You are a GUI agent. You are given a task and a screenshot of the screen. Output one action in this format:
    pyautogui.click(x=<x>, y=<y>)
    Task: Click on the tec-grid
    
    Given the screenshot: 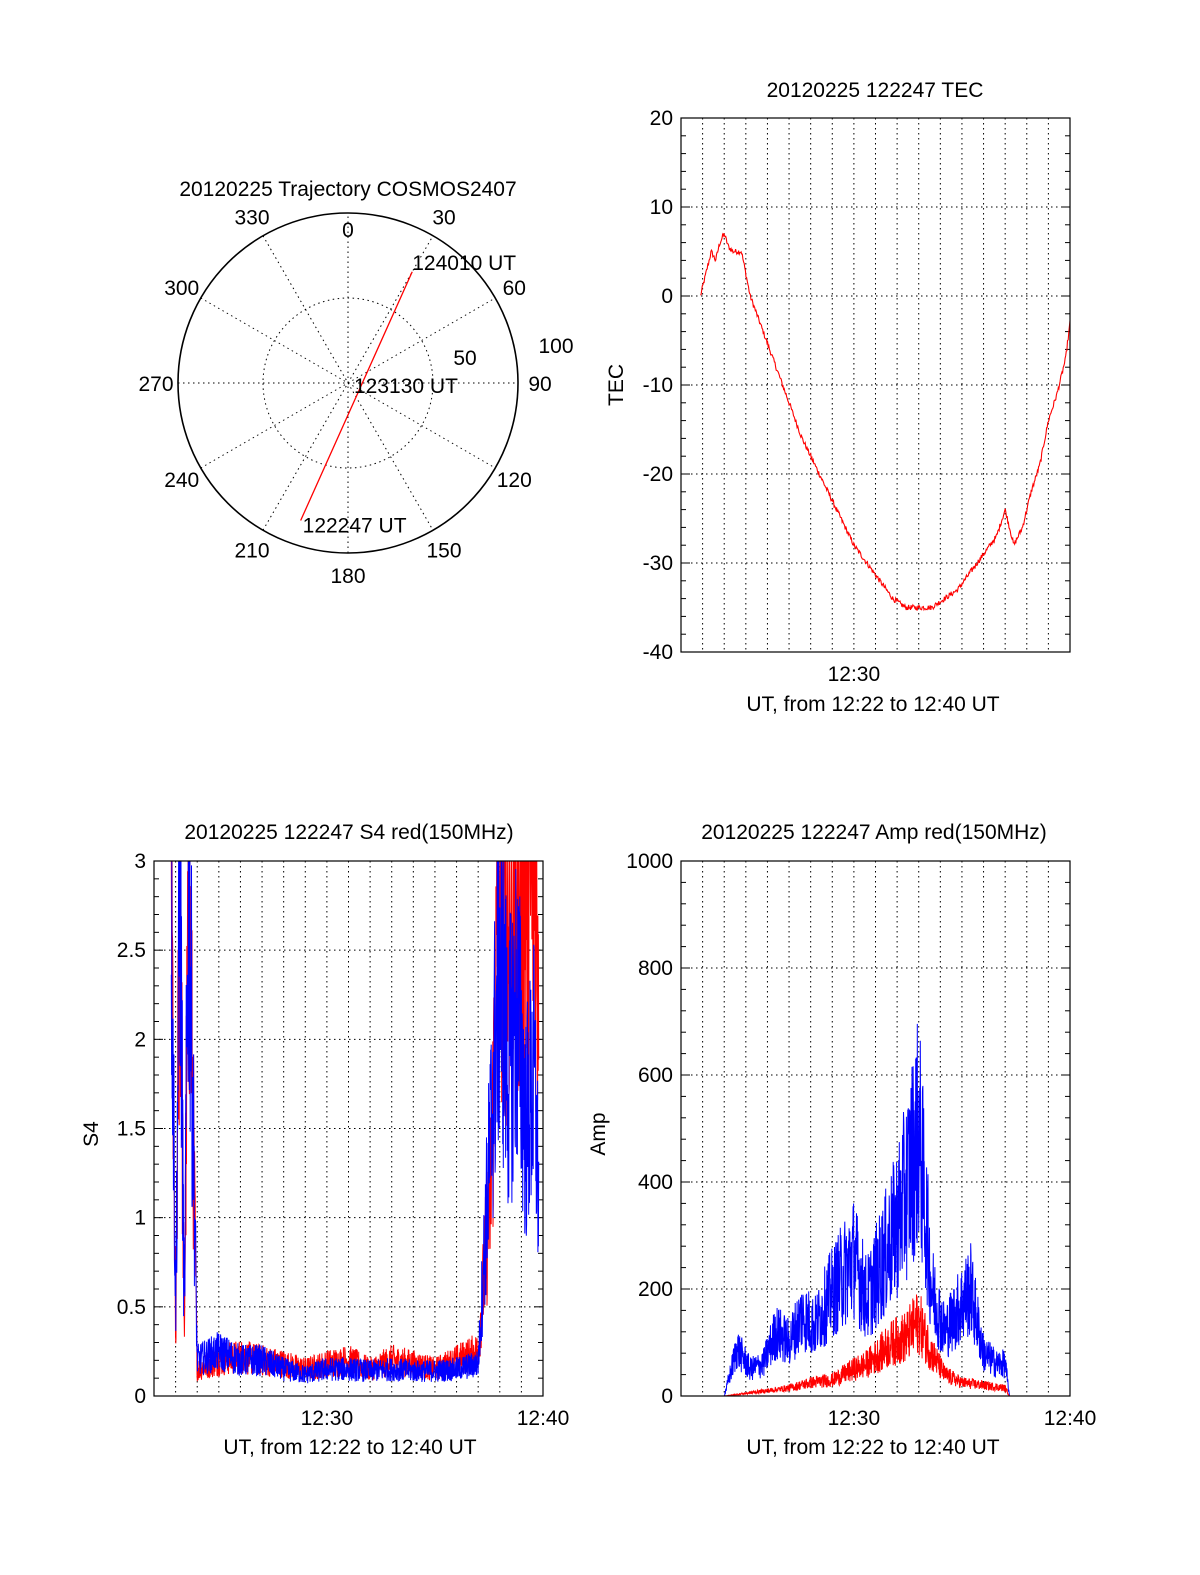 What is the action you would take?
    pyautogui.click(x=875, y=385)
    